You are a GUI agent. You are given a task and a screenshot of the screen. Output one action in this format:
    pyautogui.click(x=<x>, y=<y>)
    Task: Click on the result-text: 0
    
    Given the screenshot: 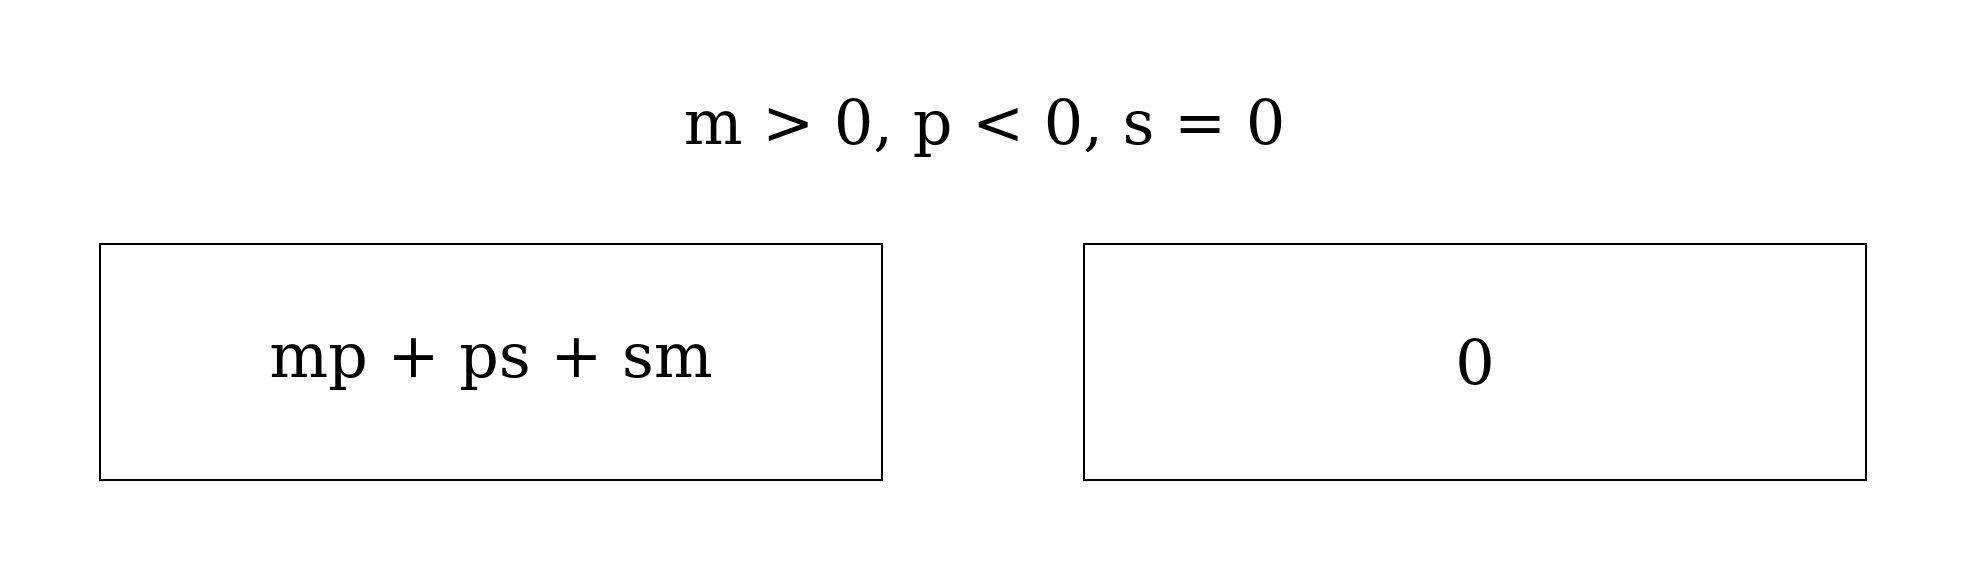 What is the action you would take?
    pyautogui.click(x=1475, y=362)
    